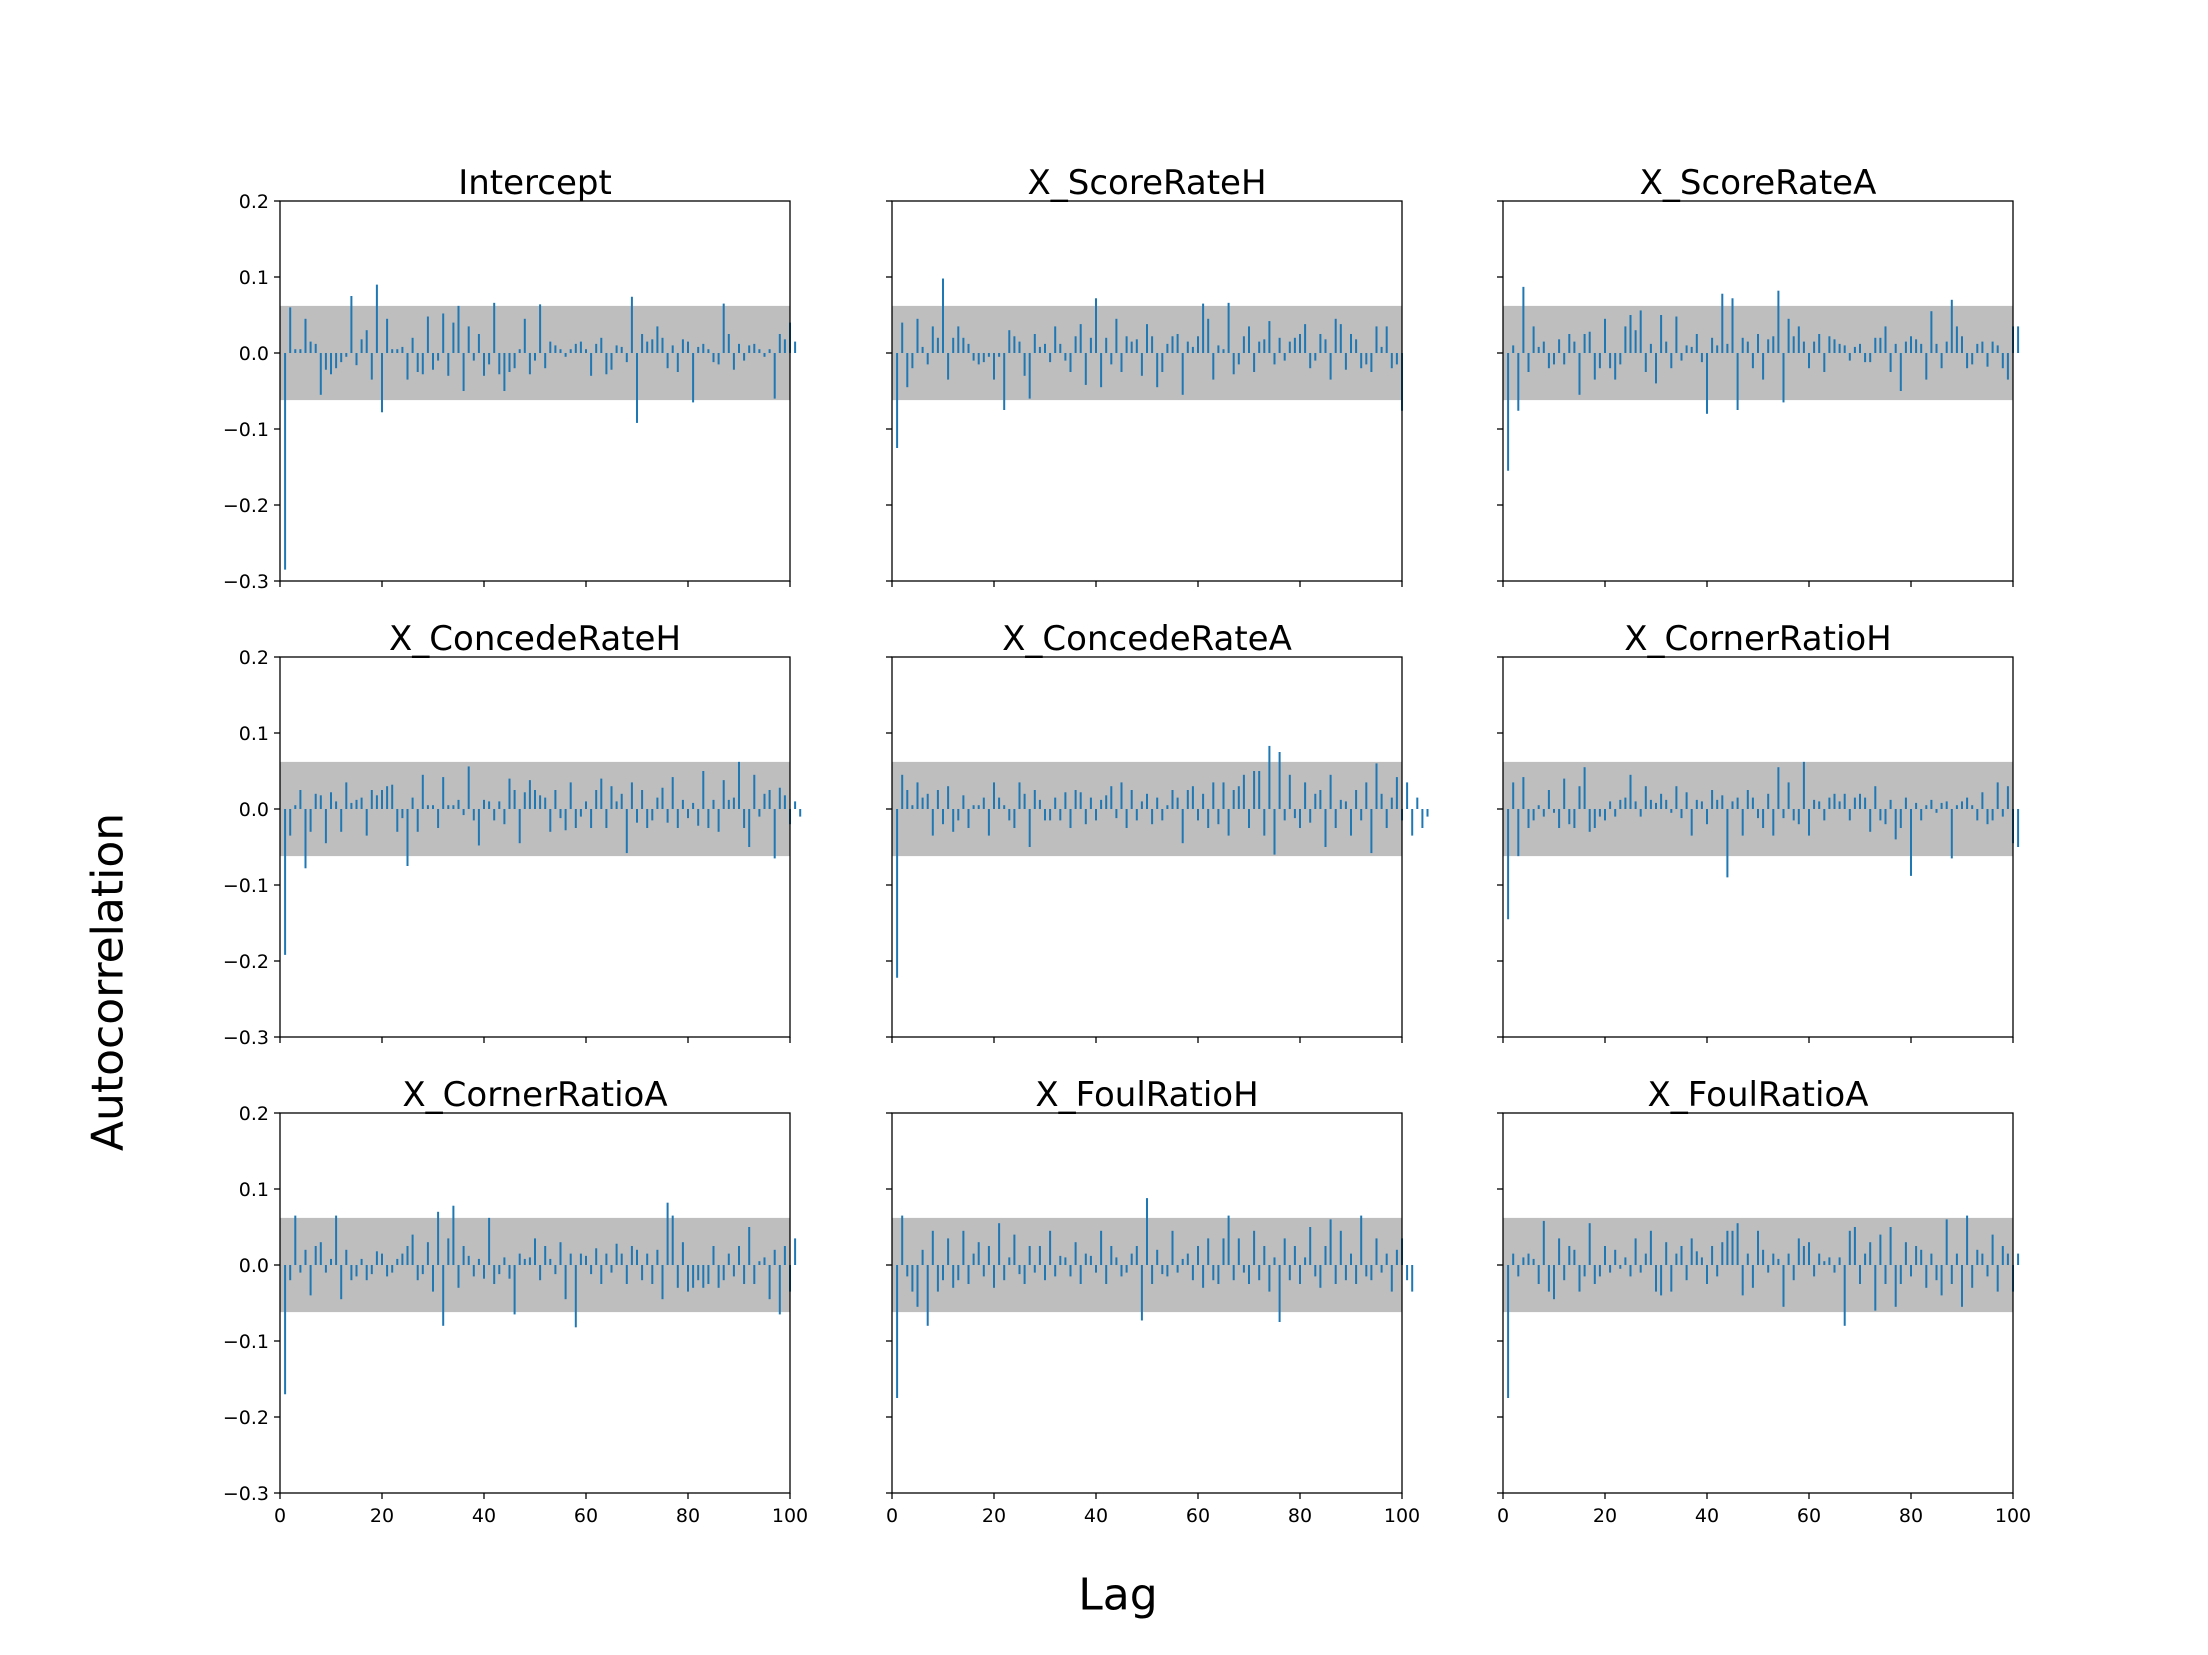  What do you see at coordinates (1758, 1095) in the screenshot?
I see `subplot-title: X_FoulRatioA` at bounding box center [1758, 1095].